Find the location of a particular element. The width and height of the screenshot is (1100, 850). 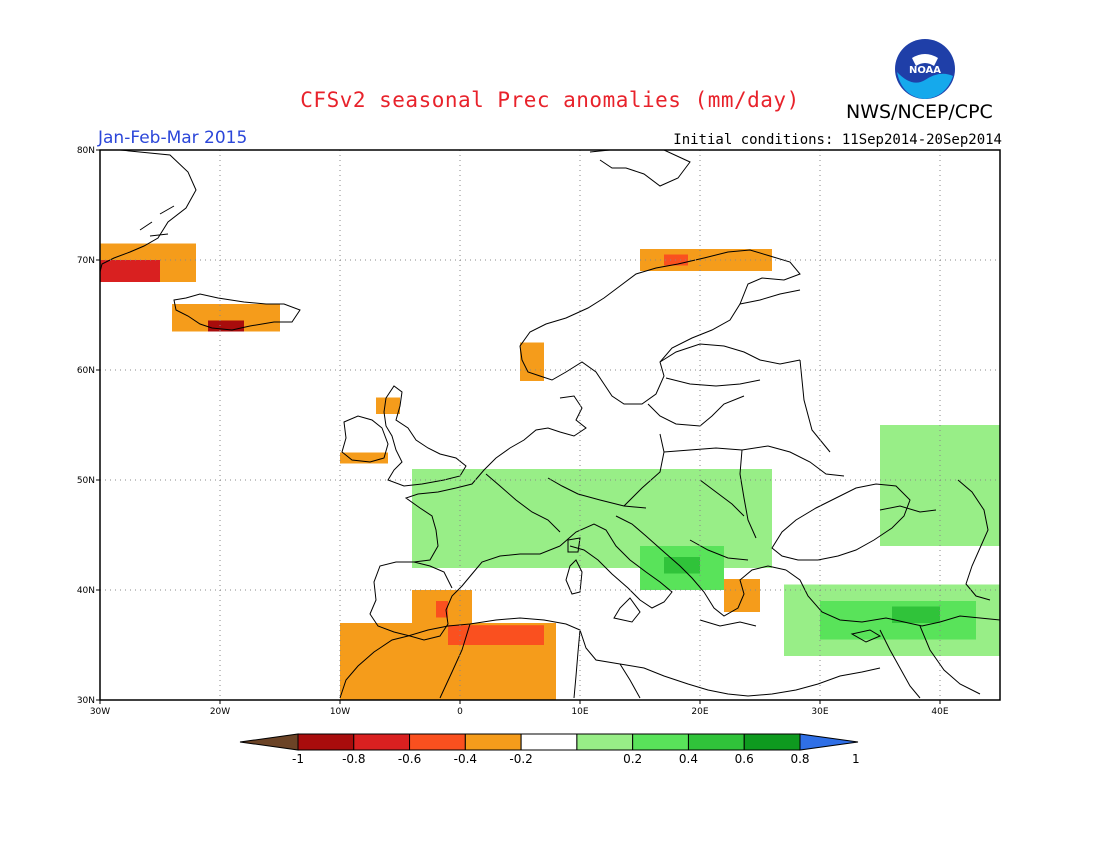

lon-tick-label: 0 is located at coordinates (460, 712).